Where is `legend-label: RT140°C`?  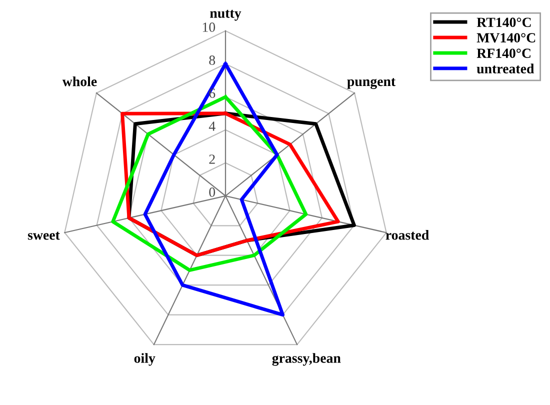 legend-label: RT140°C is located at coordinates (503, 23).